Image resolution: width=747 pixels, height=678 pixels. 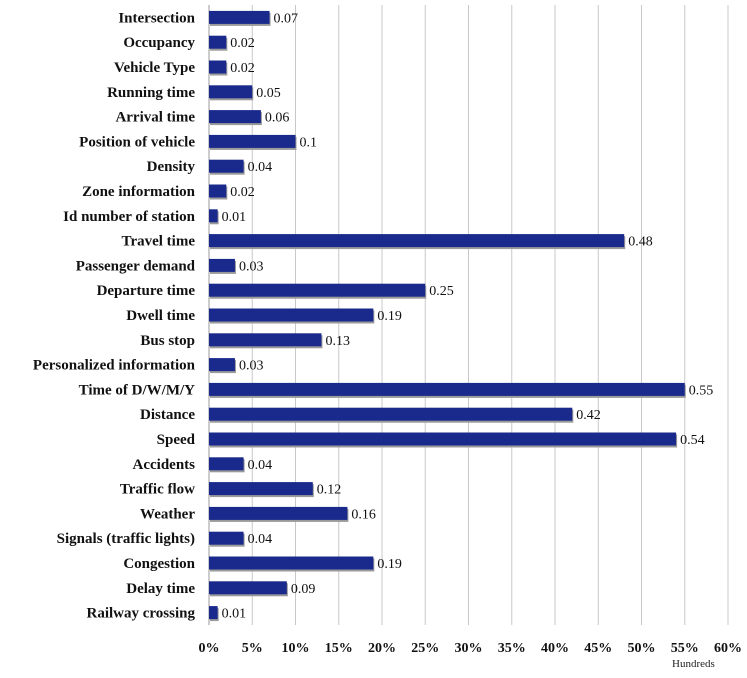 I want to click on x-tick-label: 60%, so click(x=728, y=648).